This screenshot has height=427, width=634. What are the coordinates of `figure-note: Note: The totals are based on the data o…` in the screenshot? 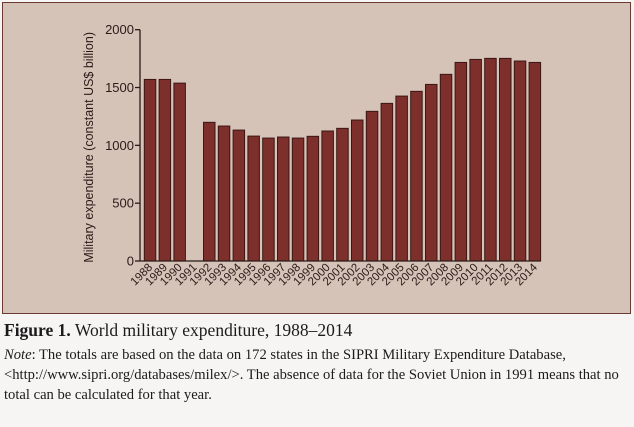 It's located at (319, 375).